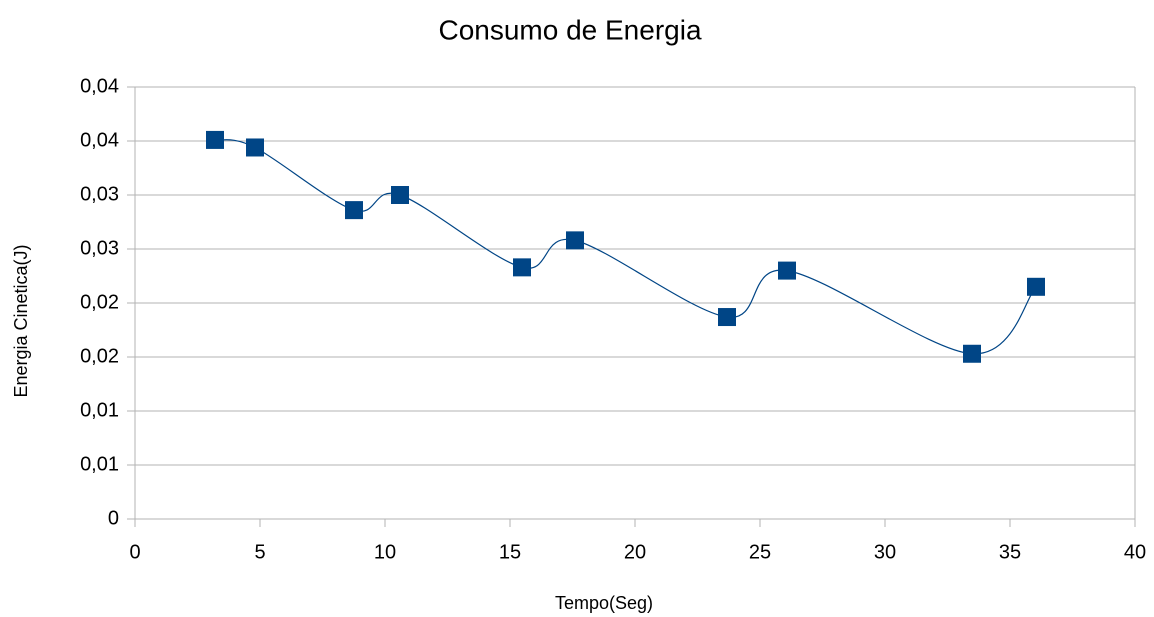  What do you see at coordinates (635, 552) in the screenshot?
I see `x-tick-label: 20` at bounding box center [635, 552].